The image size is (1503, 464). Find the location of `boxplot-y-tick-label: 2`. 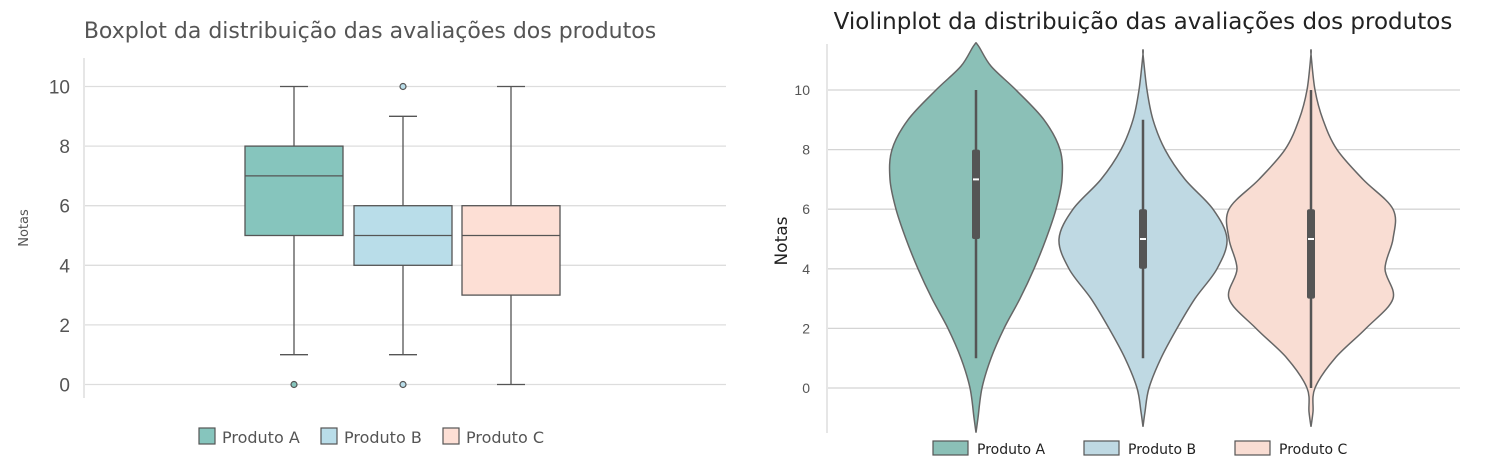

boxplot-y-tick-label: 2 is located at coordinates (64, 326).